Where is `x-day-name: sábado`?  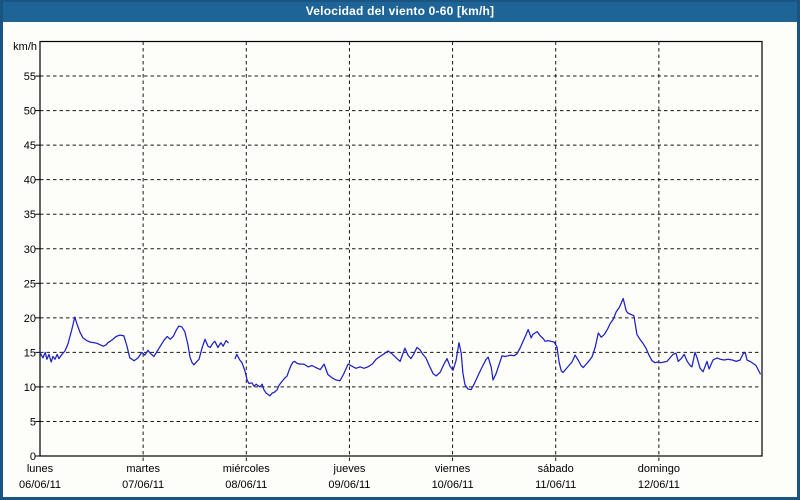 x-day-name: sábado is located at coordinates (556, 469).